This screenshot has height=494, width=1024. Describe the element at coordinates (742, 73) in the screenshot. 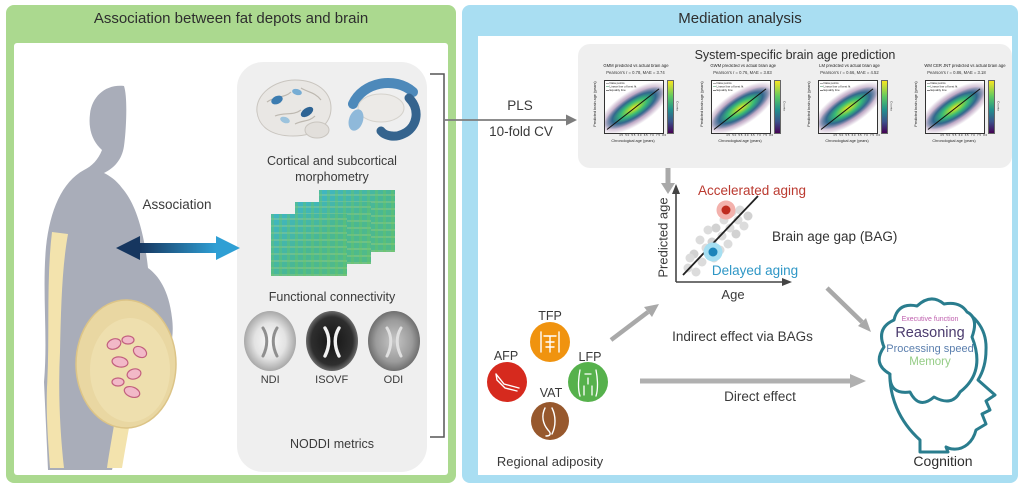

I see `plot-subtitle: Pearson's r = 0.76, MAE = 3.83` at that location.